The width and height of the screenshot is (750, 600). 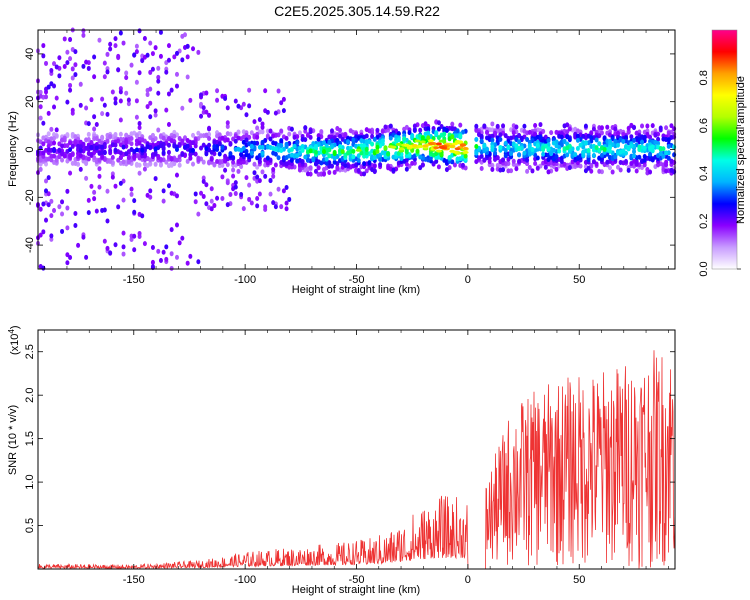 What do you see at coordinates (579, 280) in the screenshot?
I see `x-tick-label: 50` at bounding box center [579, 280].